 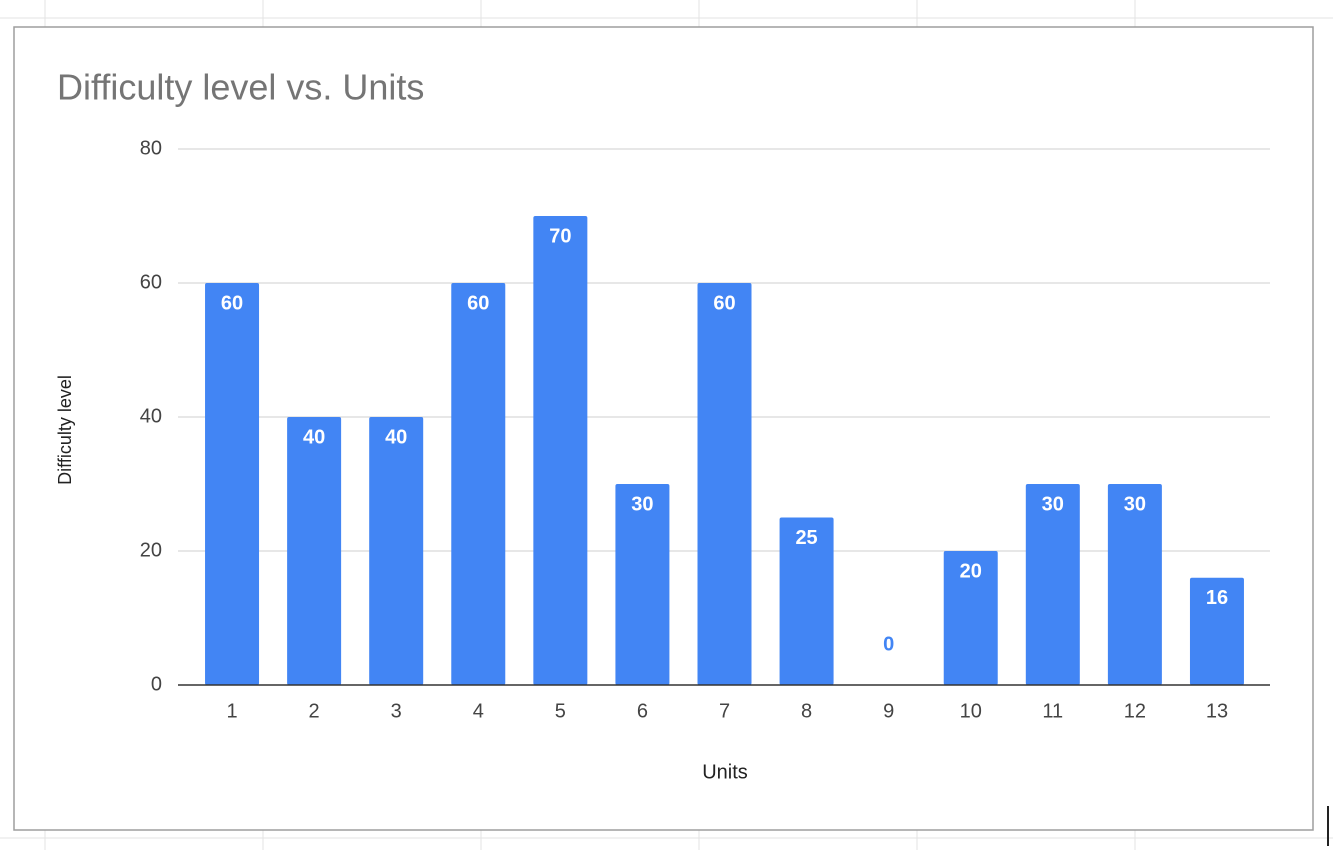 What do you see at coordinates (151, 148) in the screenshot?
I see `y-tick-label: 80` at bounding box center [151, 148].